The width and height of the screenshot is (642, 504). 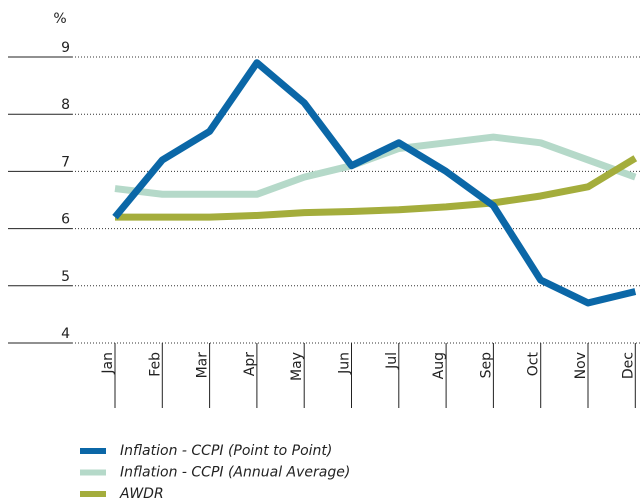 I want to click on y-tick-label: 7, so click(x=65, y=162).